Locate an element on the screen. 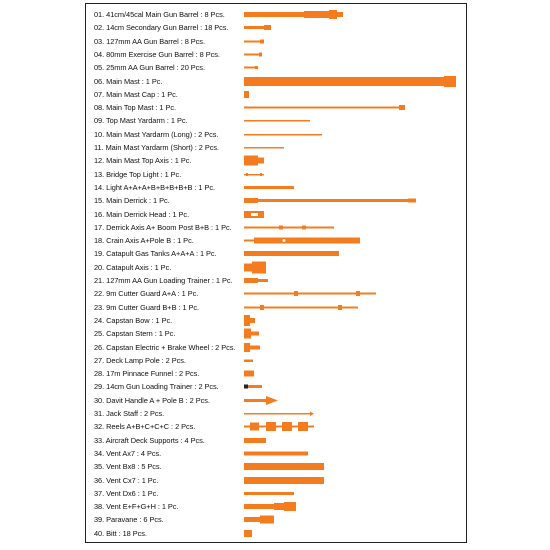  part-label: 09. Top Mast Yardarm : 1 Pc. is located at coordinates (141, 121).